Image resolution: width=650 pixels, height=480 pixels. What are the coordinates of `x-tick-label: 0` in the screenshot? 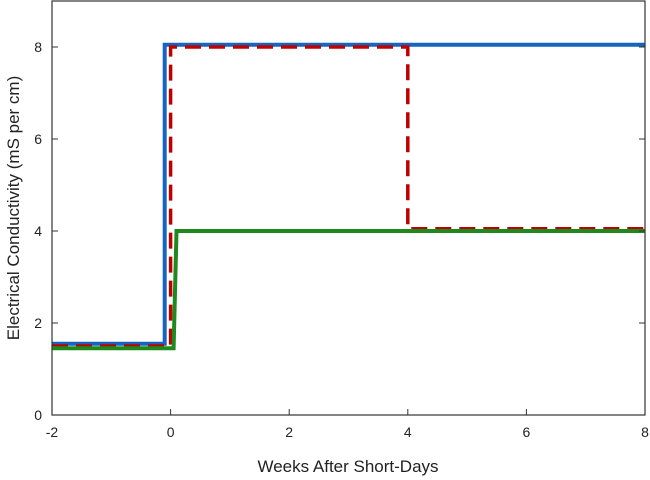 It's located at (171, 432).